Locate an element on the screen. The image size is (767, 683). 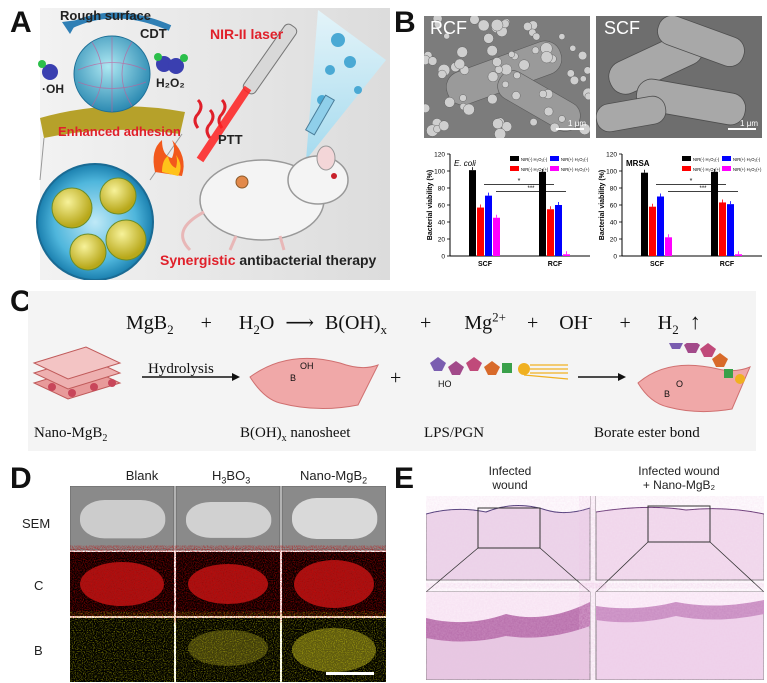
injection-cone is located at coordinates (346, 85).